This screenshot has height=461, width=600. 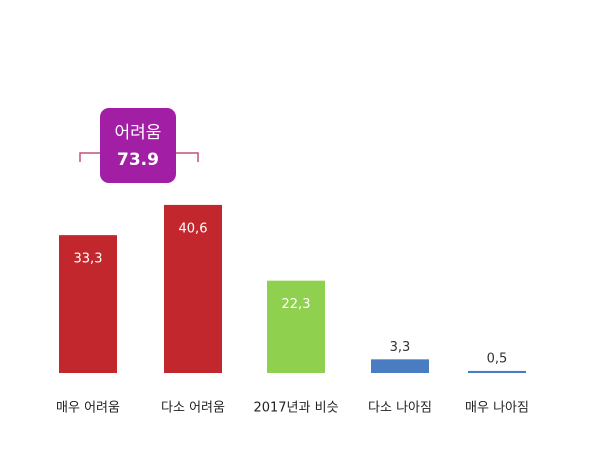 I want to click on x-tick-label: 다소 나아짐, so click(x=400, y=408).